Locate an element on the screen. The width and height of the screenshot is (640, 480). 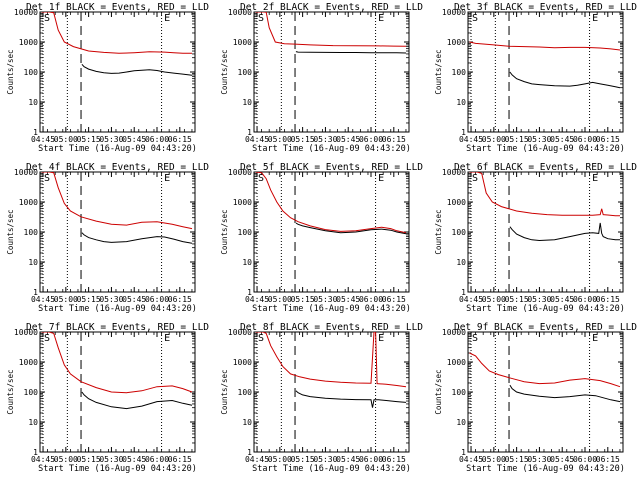
panel-title: Det 2f BLACK = Events, RED = LLD is located at coordinates (331, 7).